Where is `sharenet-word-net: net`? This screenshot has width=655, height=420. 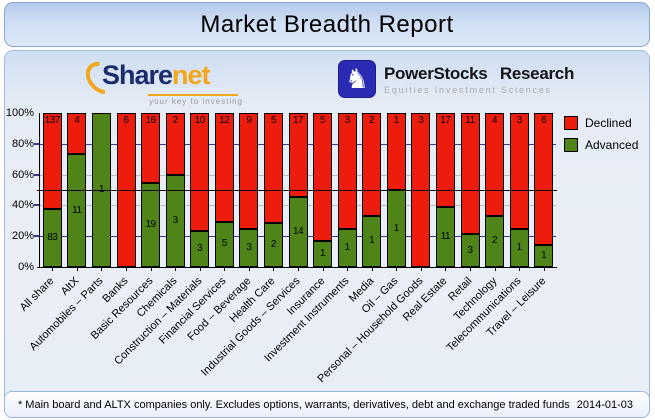
sharenet-word-net: net is located at coordinates (191, 75).